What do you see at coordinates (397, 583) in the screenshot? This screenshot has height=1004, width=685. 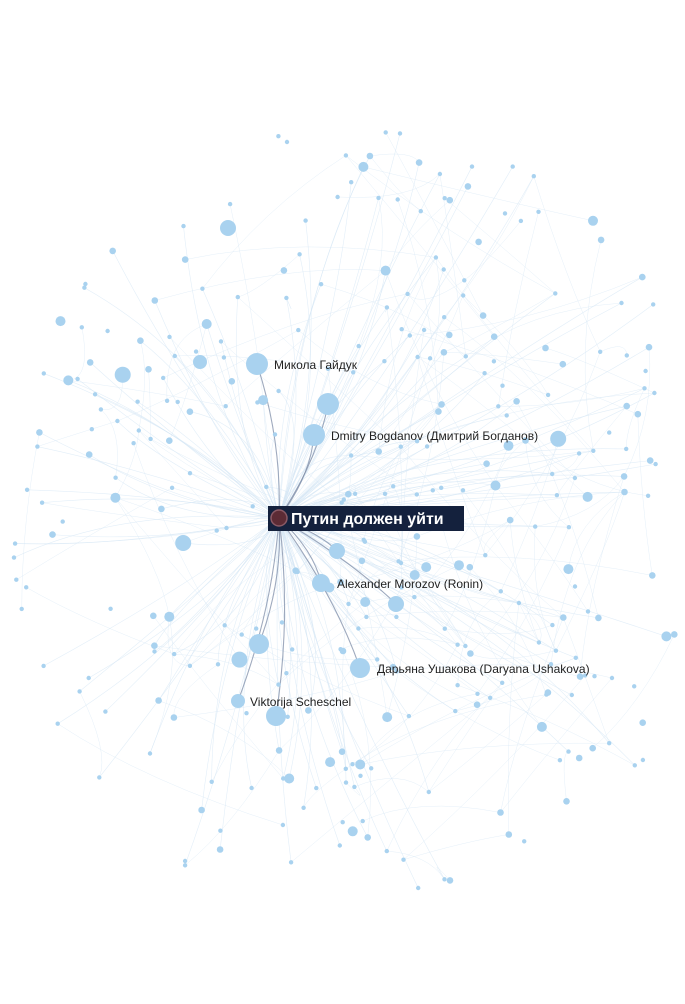 I see `node-morozov: Alexander Morozov (Ronin)` at bounding box center [397, 583].